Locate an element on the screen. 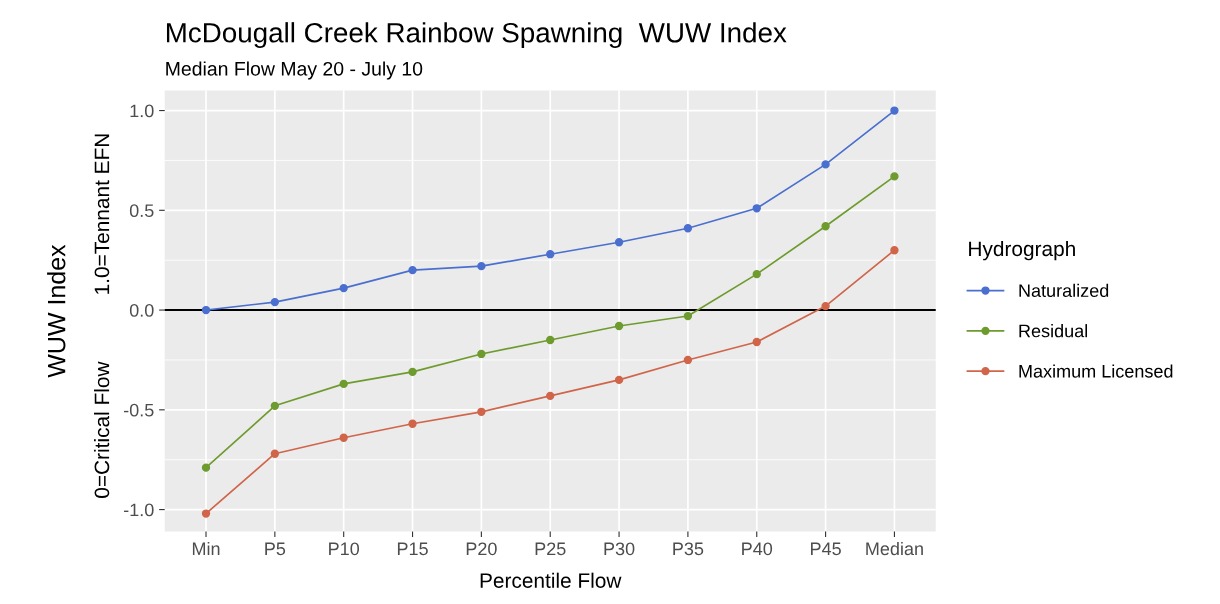 The image size is (1220, 604). y-axis-title: WUW Index is located at coordinates (56, 311).